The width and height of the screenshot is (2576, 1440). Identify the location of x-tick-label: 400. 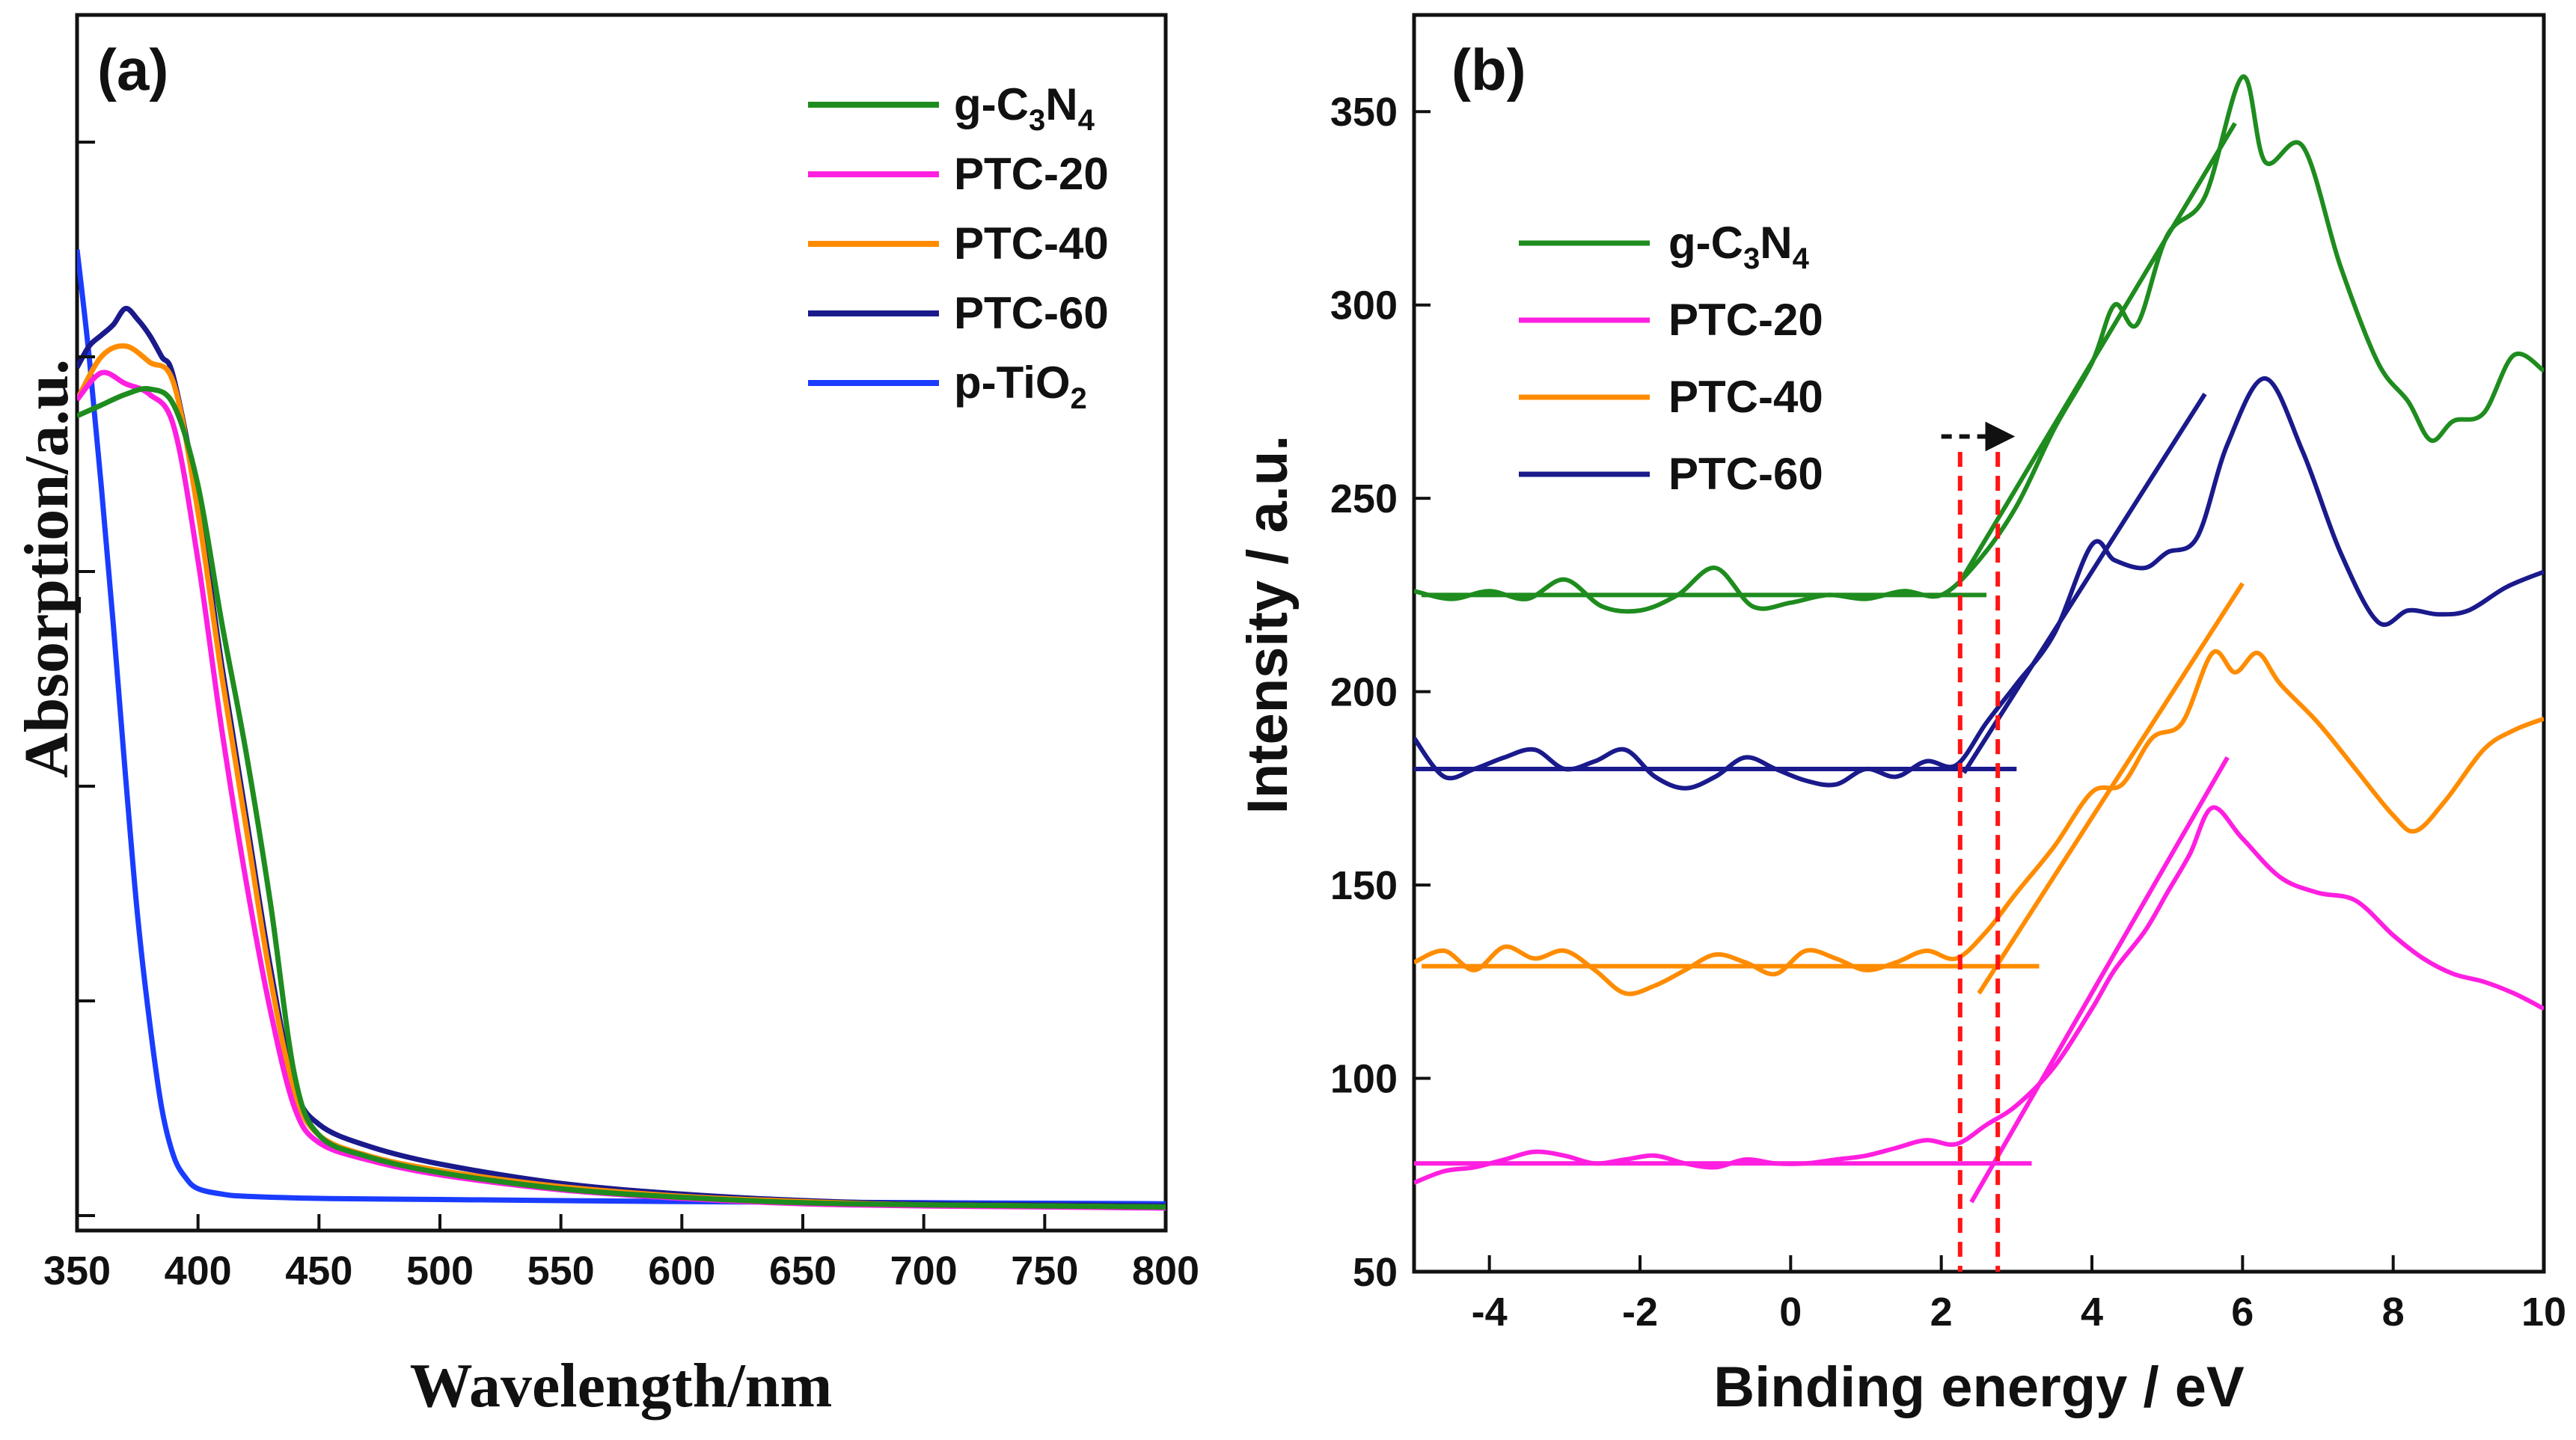
(199, 1270).